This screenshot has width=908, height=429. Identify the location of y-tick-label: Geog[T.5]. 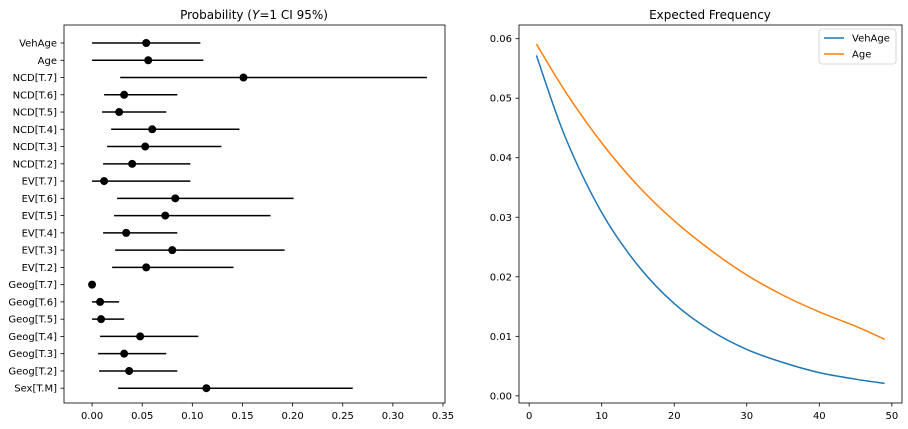
(32, 320).